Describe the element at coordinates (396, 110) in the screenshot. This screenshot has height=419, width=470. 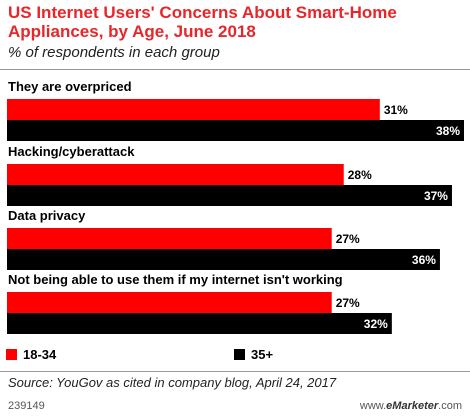
I see `data-label-18-34-they-are-overpriced: 31%` at that location.